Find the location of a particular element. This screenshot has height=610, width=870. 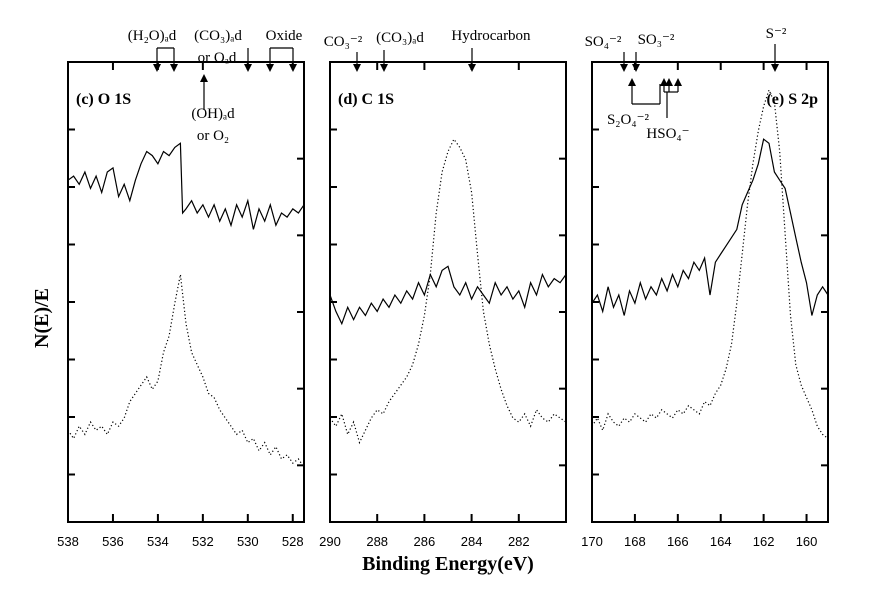

annotation-label: S⁻² is located at coordinates (776, 34).